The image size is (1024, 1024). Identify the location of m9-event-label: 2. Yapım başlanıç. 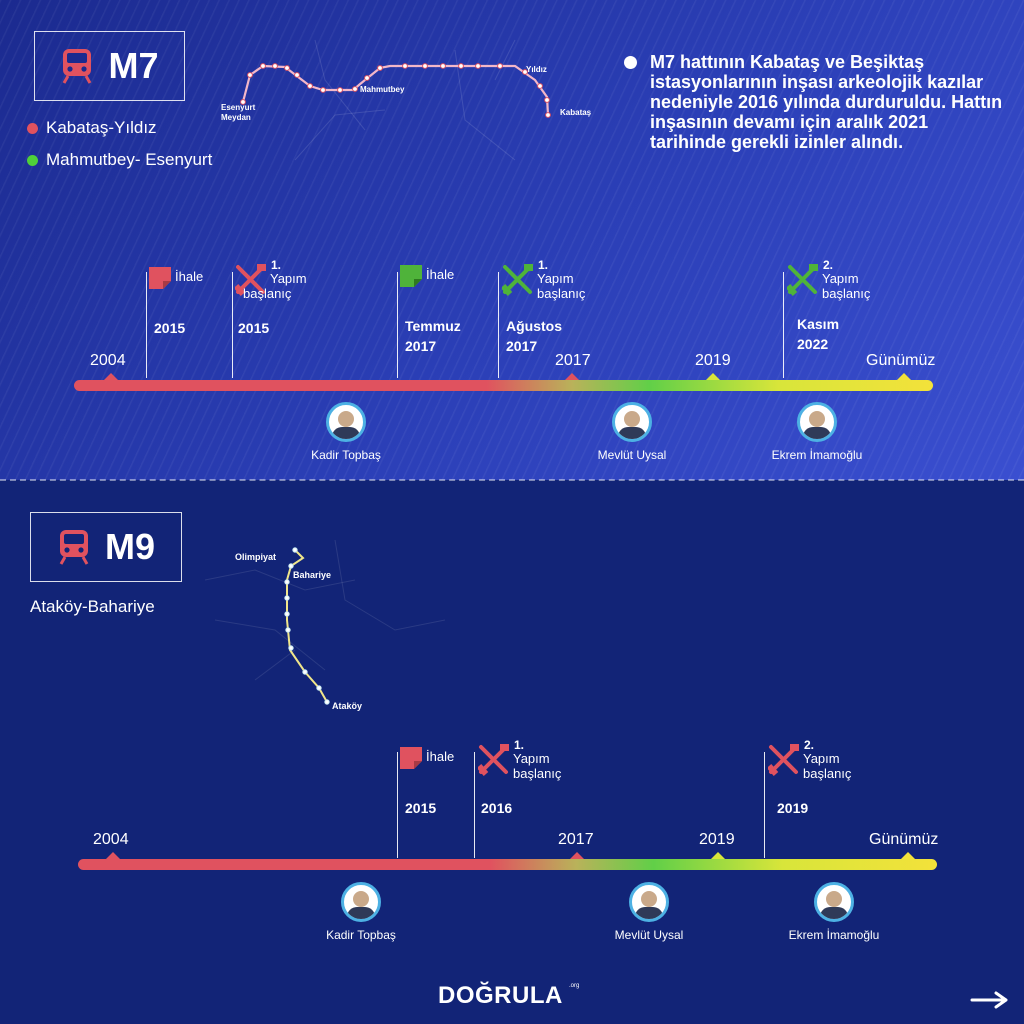
(823, 759).